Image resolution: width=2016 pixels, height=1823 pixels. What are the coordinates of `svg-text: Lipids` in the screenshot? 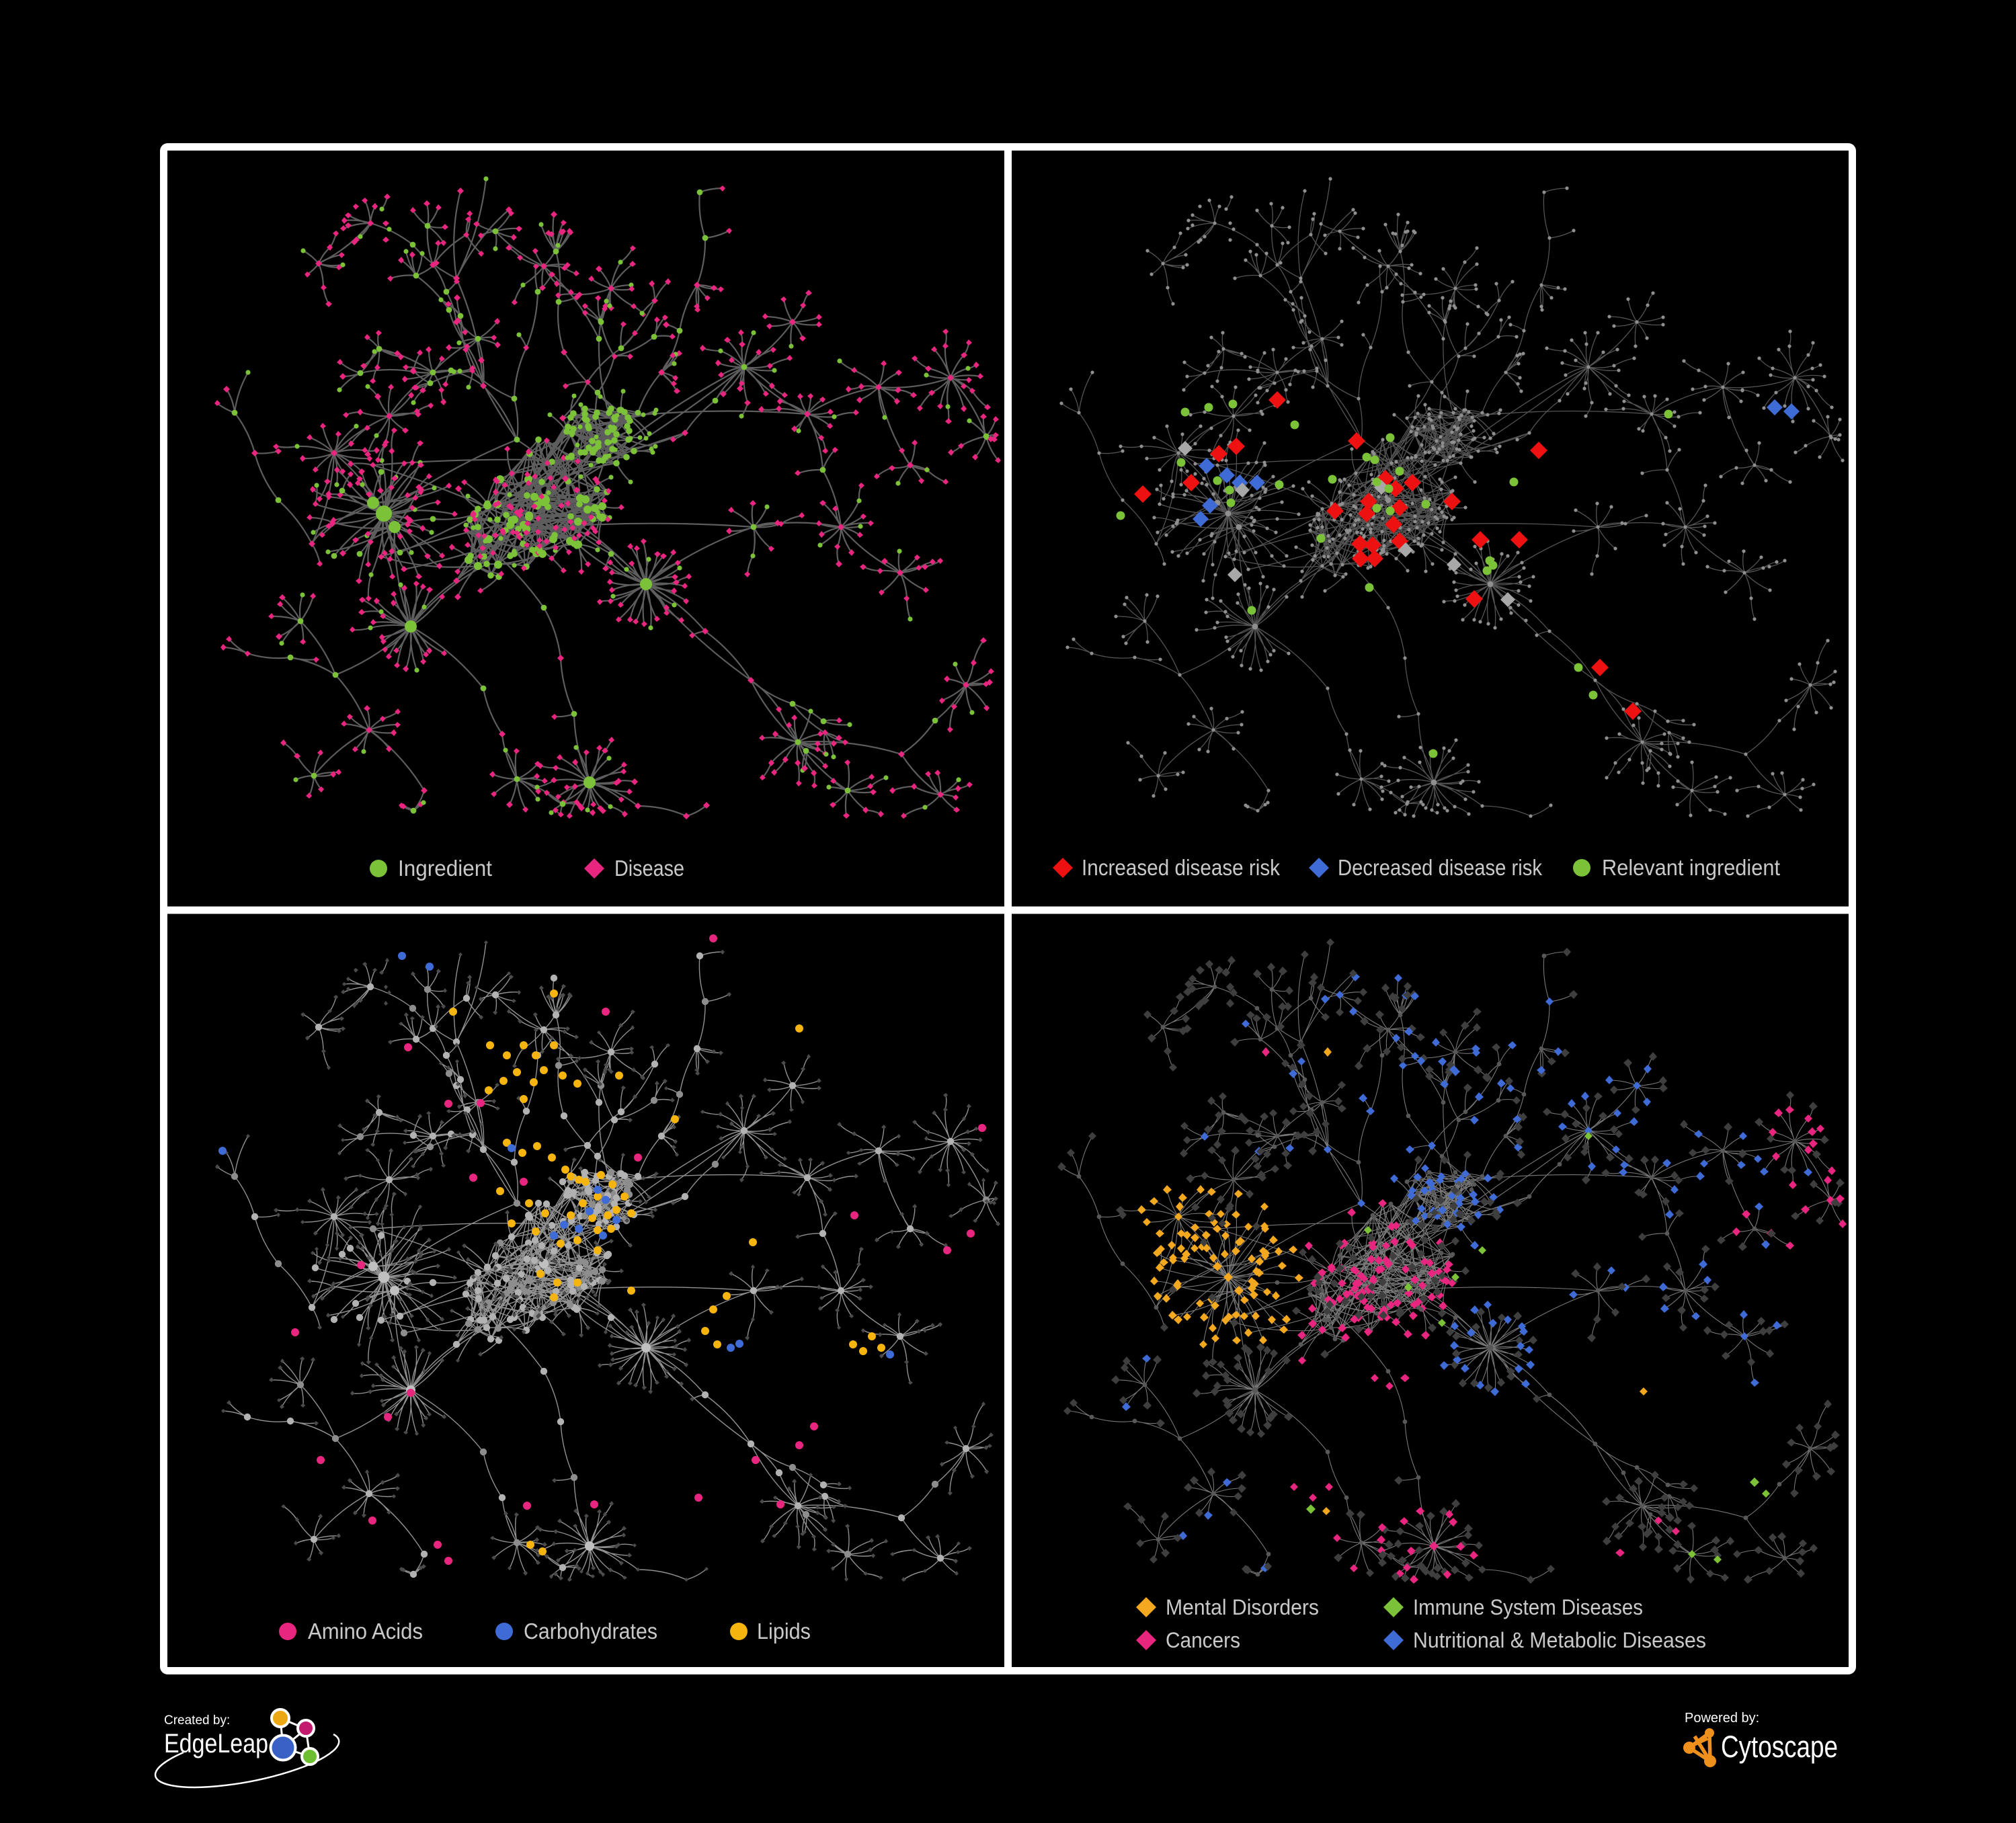 It's located at (784, 1631).